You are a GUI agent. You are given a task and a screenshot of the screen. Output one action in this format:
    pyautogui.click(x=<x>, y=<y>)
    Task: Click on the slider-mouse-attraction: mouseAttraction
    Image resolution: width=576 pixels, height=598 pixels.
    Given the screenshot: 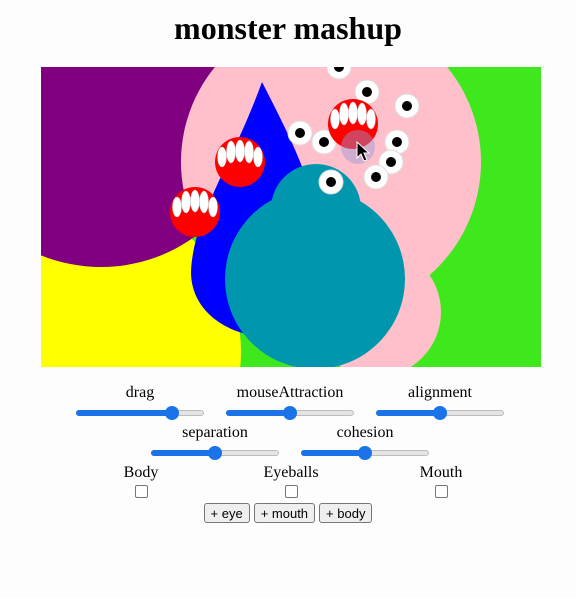 What is the action you would take?
    pyautogui.click(x=290, y=402)
    